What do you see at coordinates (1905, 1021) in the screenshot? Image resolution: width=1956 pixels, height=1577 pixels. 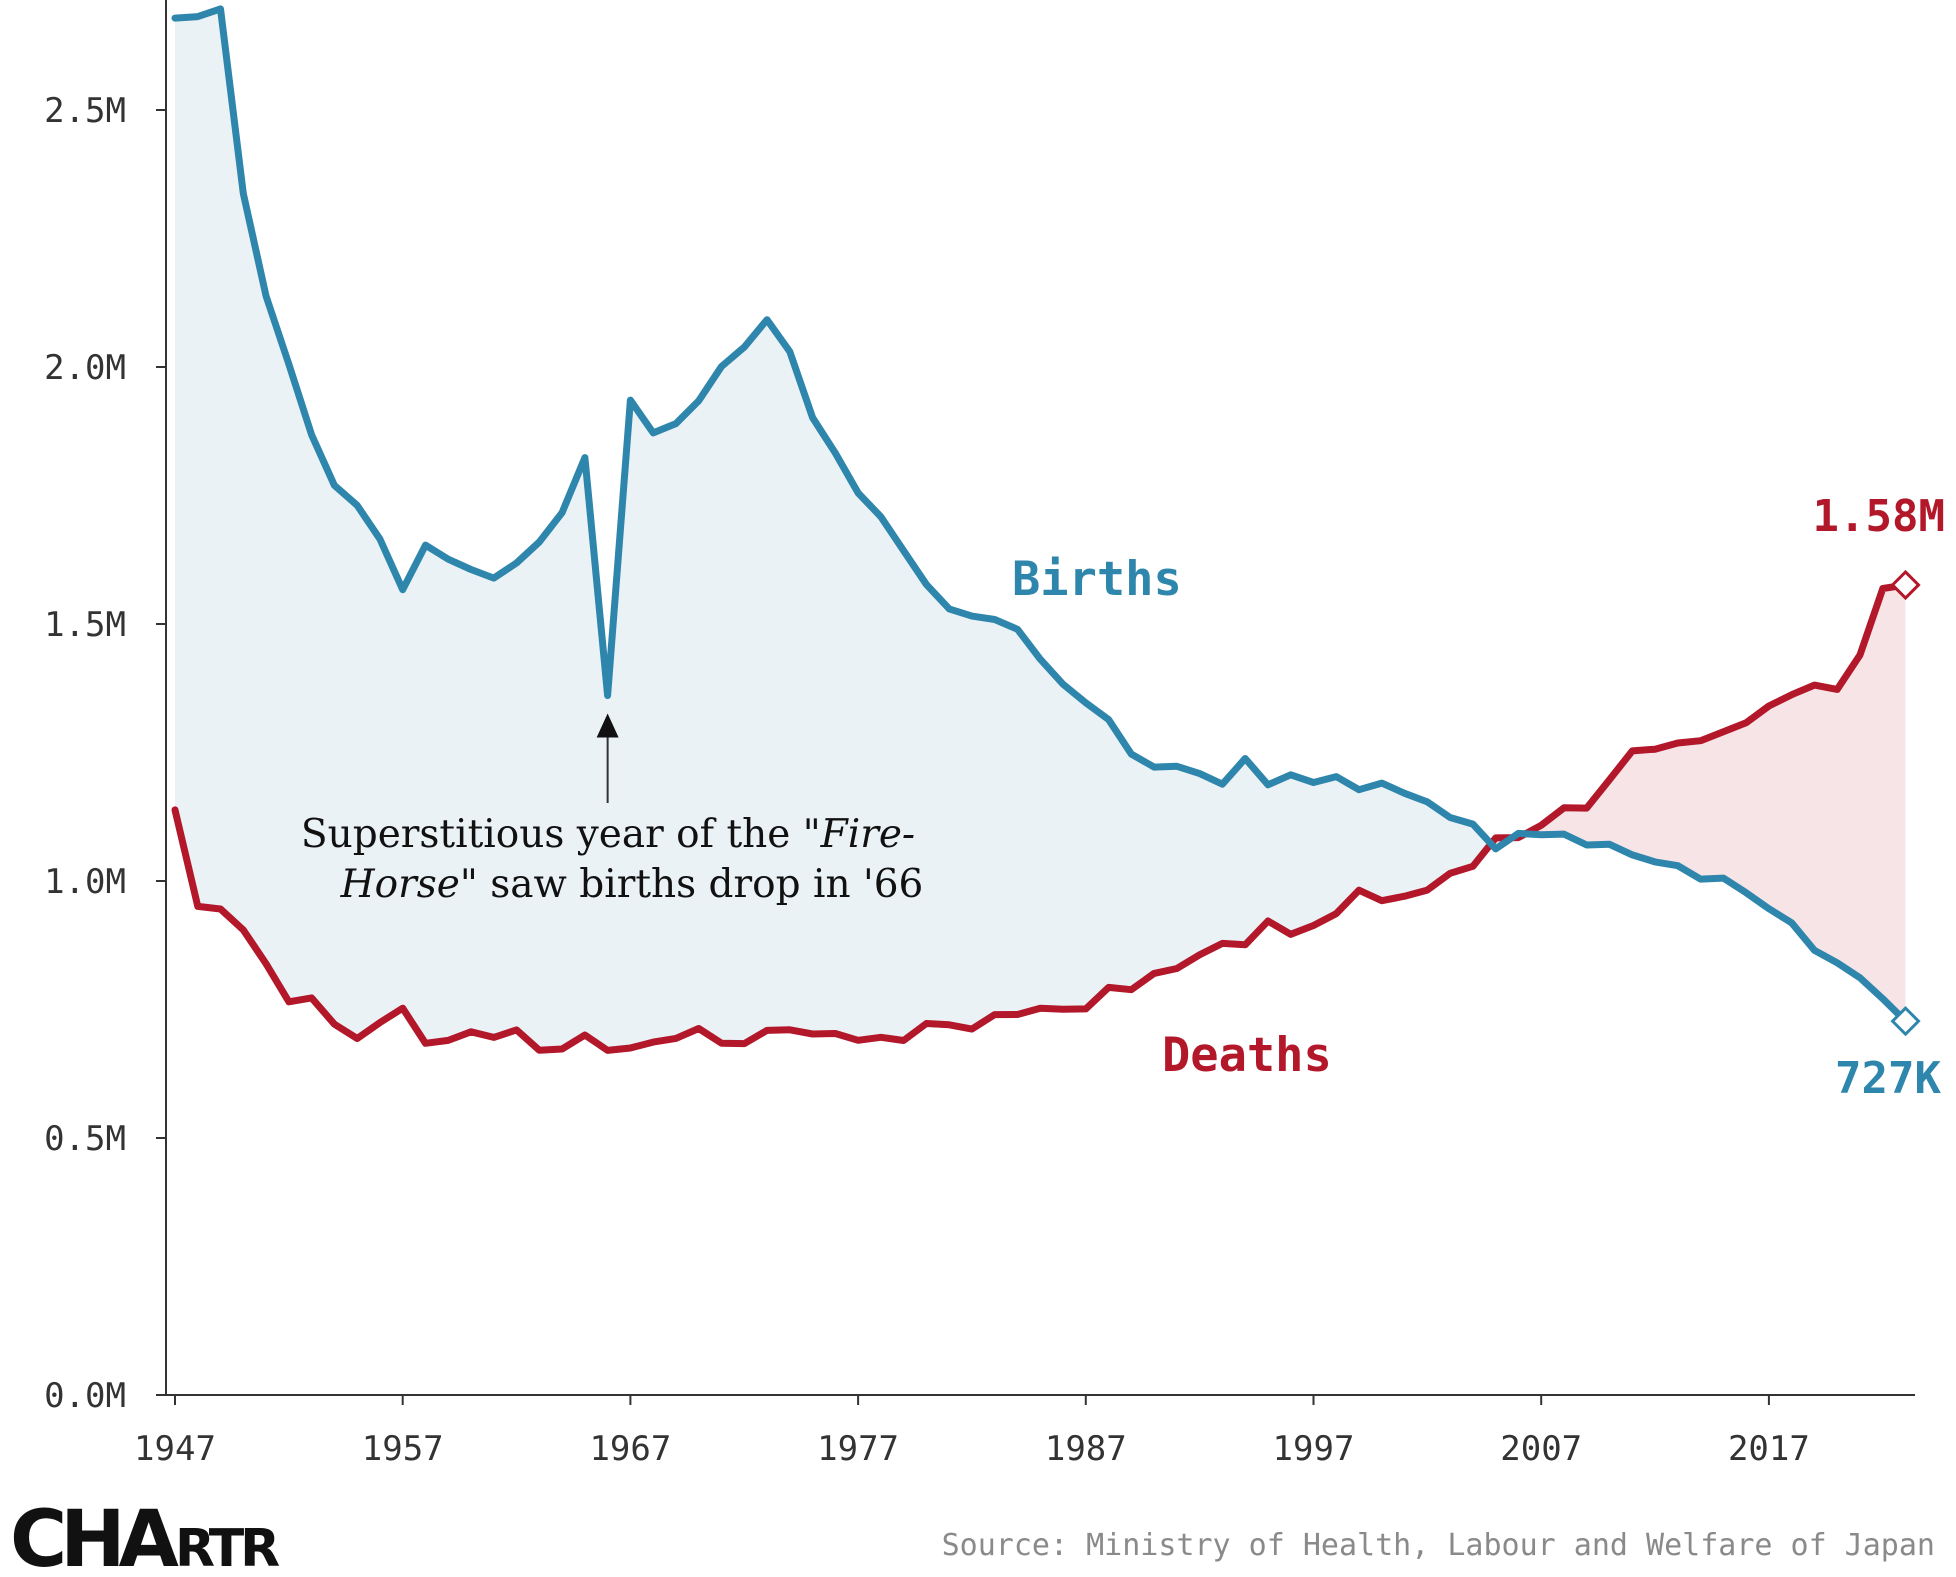 I see `births-end-marker` at bounding box center [1905, 1021].